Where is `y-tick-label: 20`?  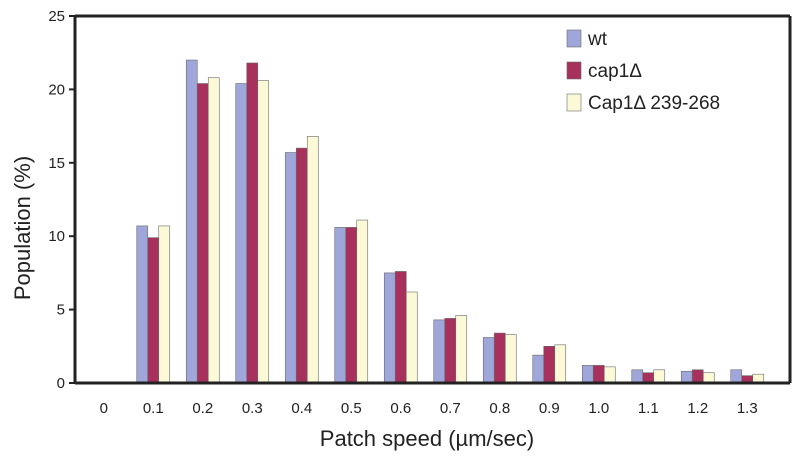 y-tick-label: 20 is located at coordinates (56, 89).